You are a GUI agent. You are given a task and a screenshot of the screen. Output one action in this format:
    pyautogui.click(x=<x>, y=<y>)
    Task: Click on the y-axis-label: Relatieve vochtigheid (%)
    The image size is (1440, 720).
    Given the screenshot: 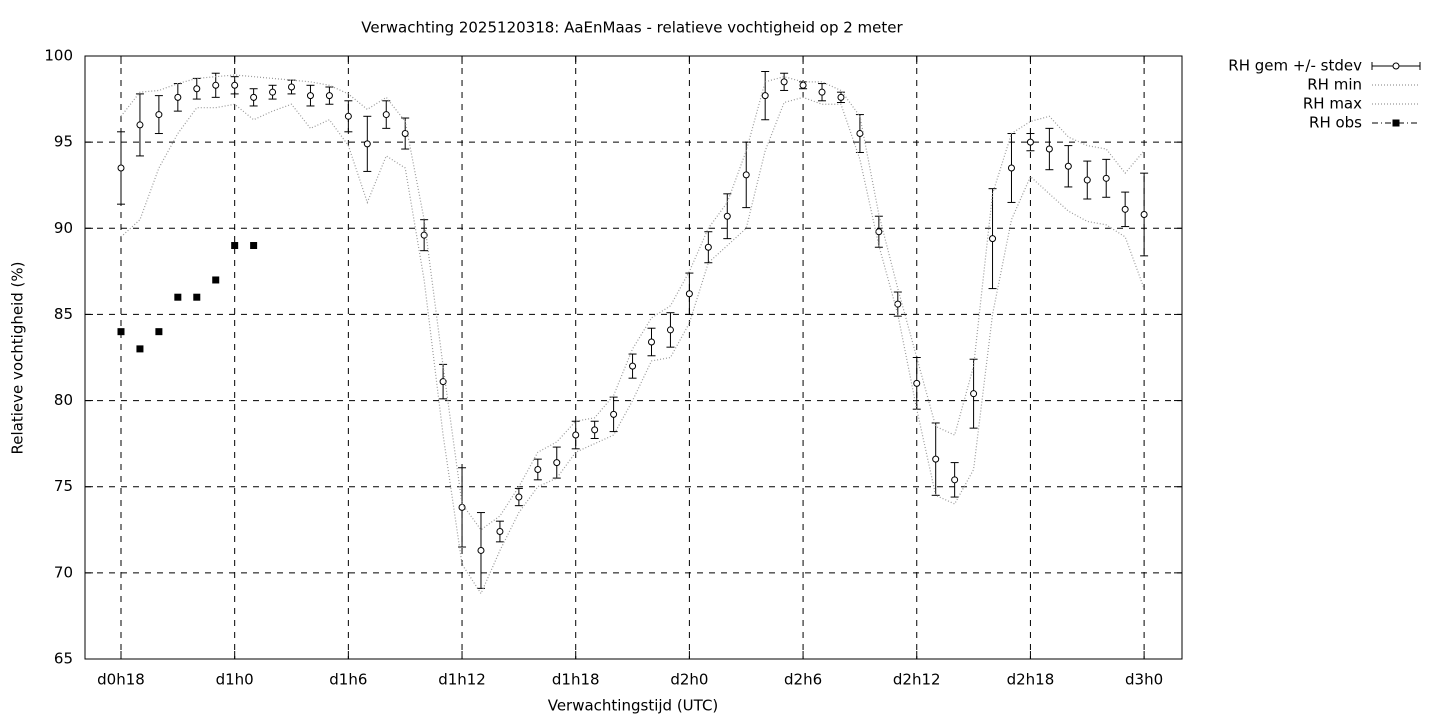 What is the action you would take?
    pyautogui.click(x=18, y=357)
    